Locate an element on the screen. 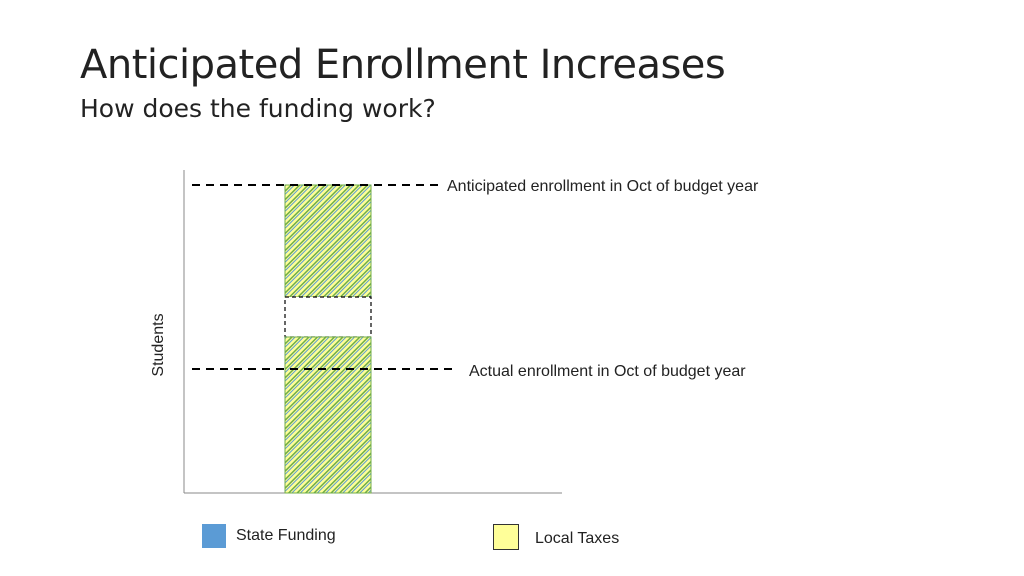 The height and width of the screenshot is (576, 1024). legend-state-funding: State Funding is located at coordinates (269, 536).